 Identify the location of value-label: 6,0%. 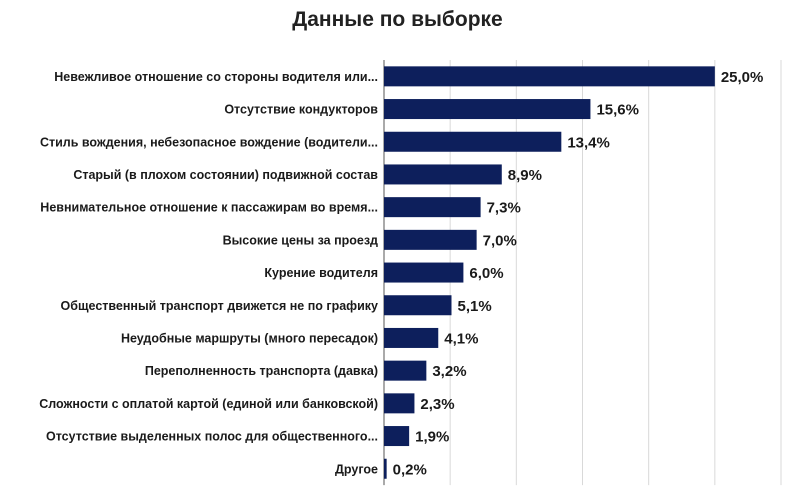
(486, 273).